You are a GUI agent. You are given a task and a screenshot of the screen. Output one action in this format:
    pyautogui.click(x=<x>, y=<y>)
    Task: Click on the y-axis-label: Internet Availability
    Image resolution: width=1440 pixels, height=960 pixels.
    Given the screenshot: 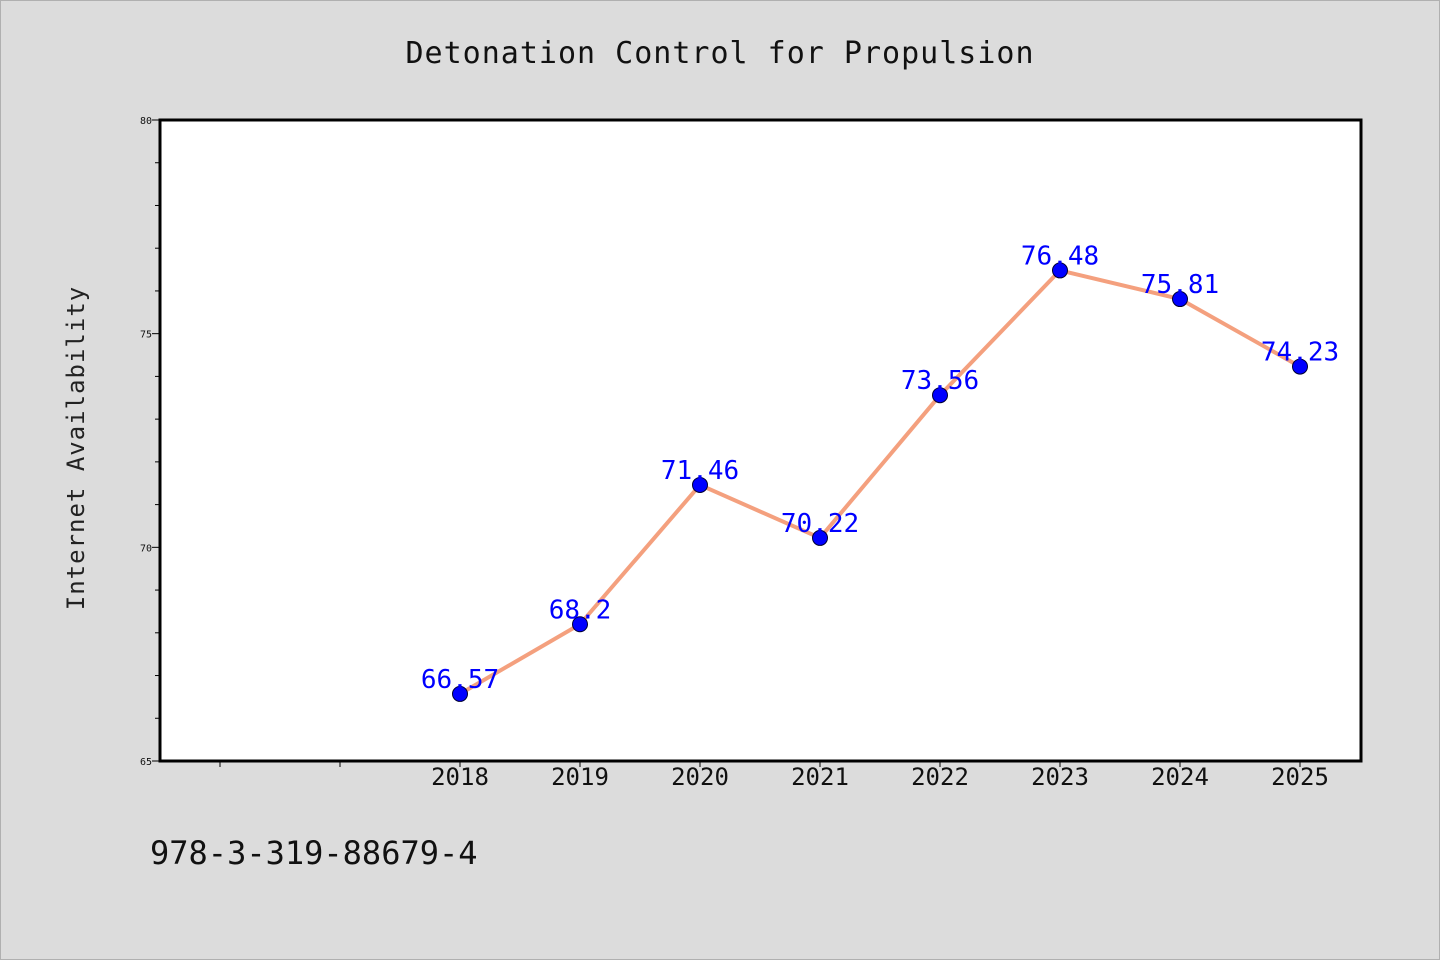 What is the action you would take?
    pyautogui.click(x=76, y=448)
    